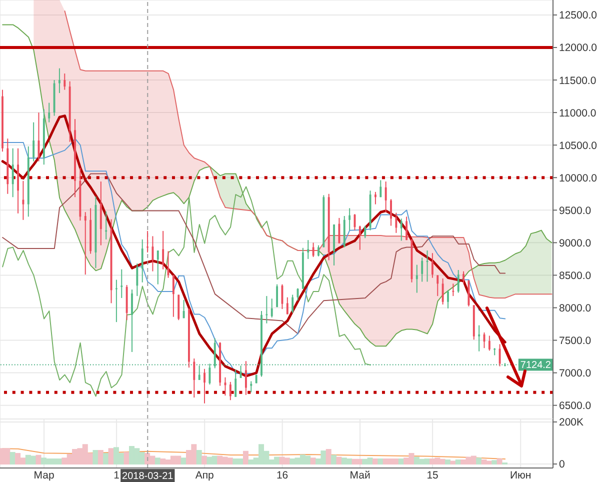 This screenshot has height=482, width=600. I want to click on x-tick-label: 1, so click(117, 475).